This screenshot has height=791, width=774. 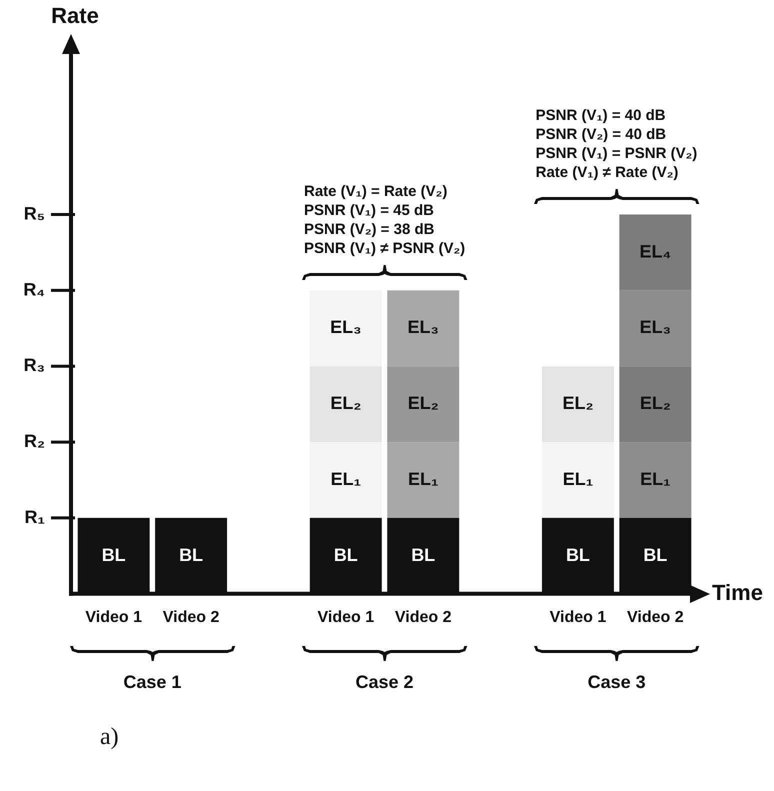 I want to click on series-label: EL₄, so click(x=656, y=251).